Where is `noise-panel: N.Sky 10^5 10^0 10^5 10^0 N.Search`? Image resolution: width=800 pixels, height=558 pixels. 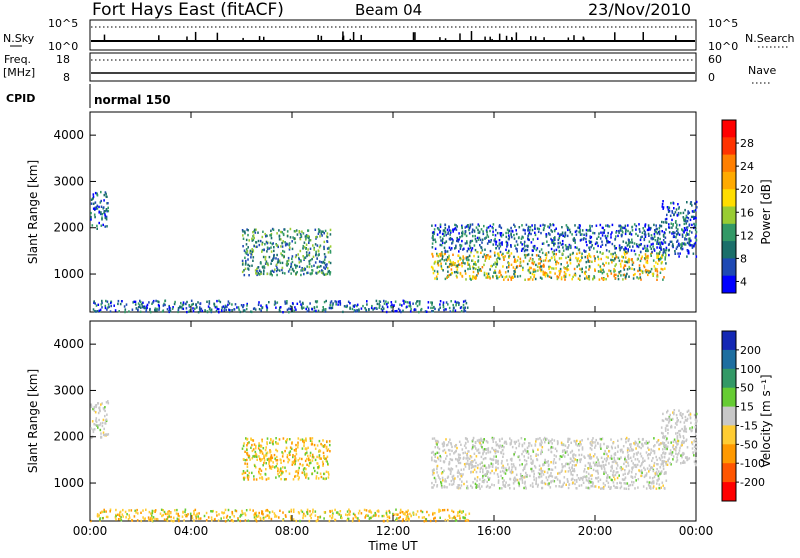 noise-panel: N.Sky 10^5 10^0 10^5 10^0 N.Search is located at coordinates (399, 35).